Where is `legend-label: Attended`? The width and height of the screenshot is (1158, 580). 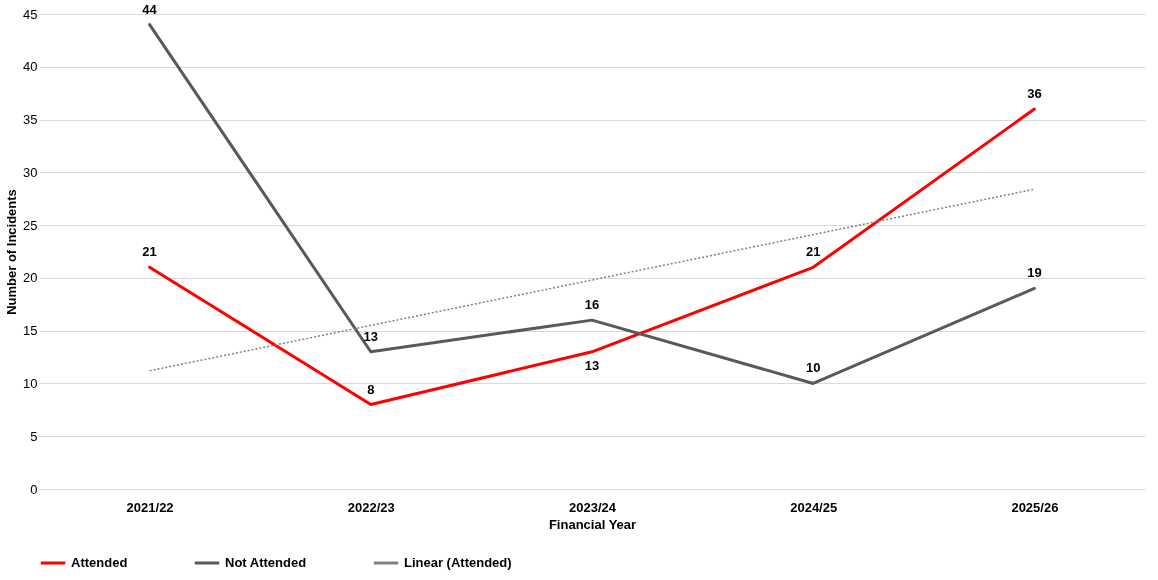 legend-label: Attended is located at coordinates (99, 562).